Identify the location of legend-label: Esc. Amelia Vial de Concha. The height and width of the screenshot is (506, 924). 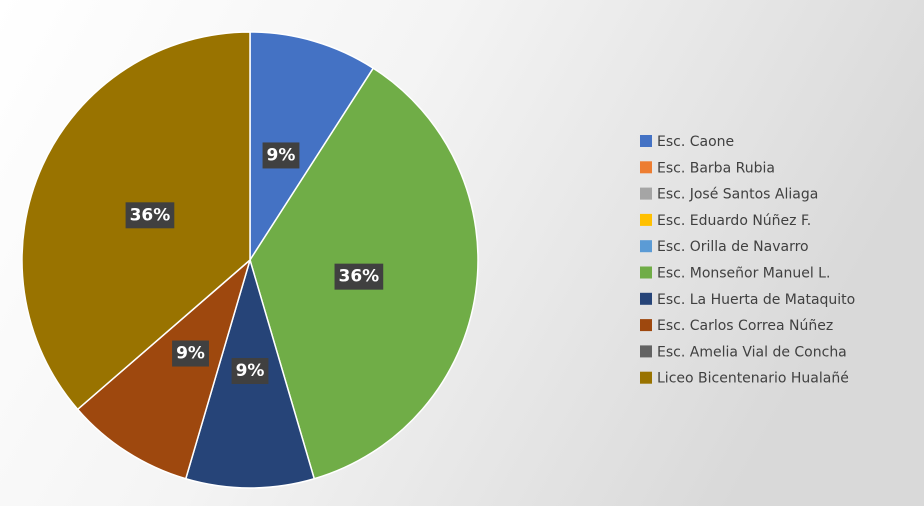
(752, 352).